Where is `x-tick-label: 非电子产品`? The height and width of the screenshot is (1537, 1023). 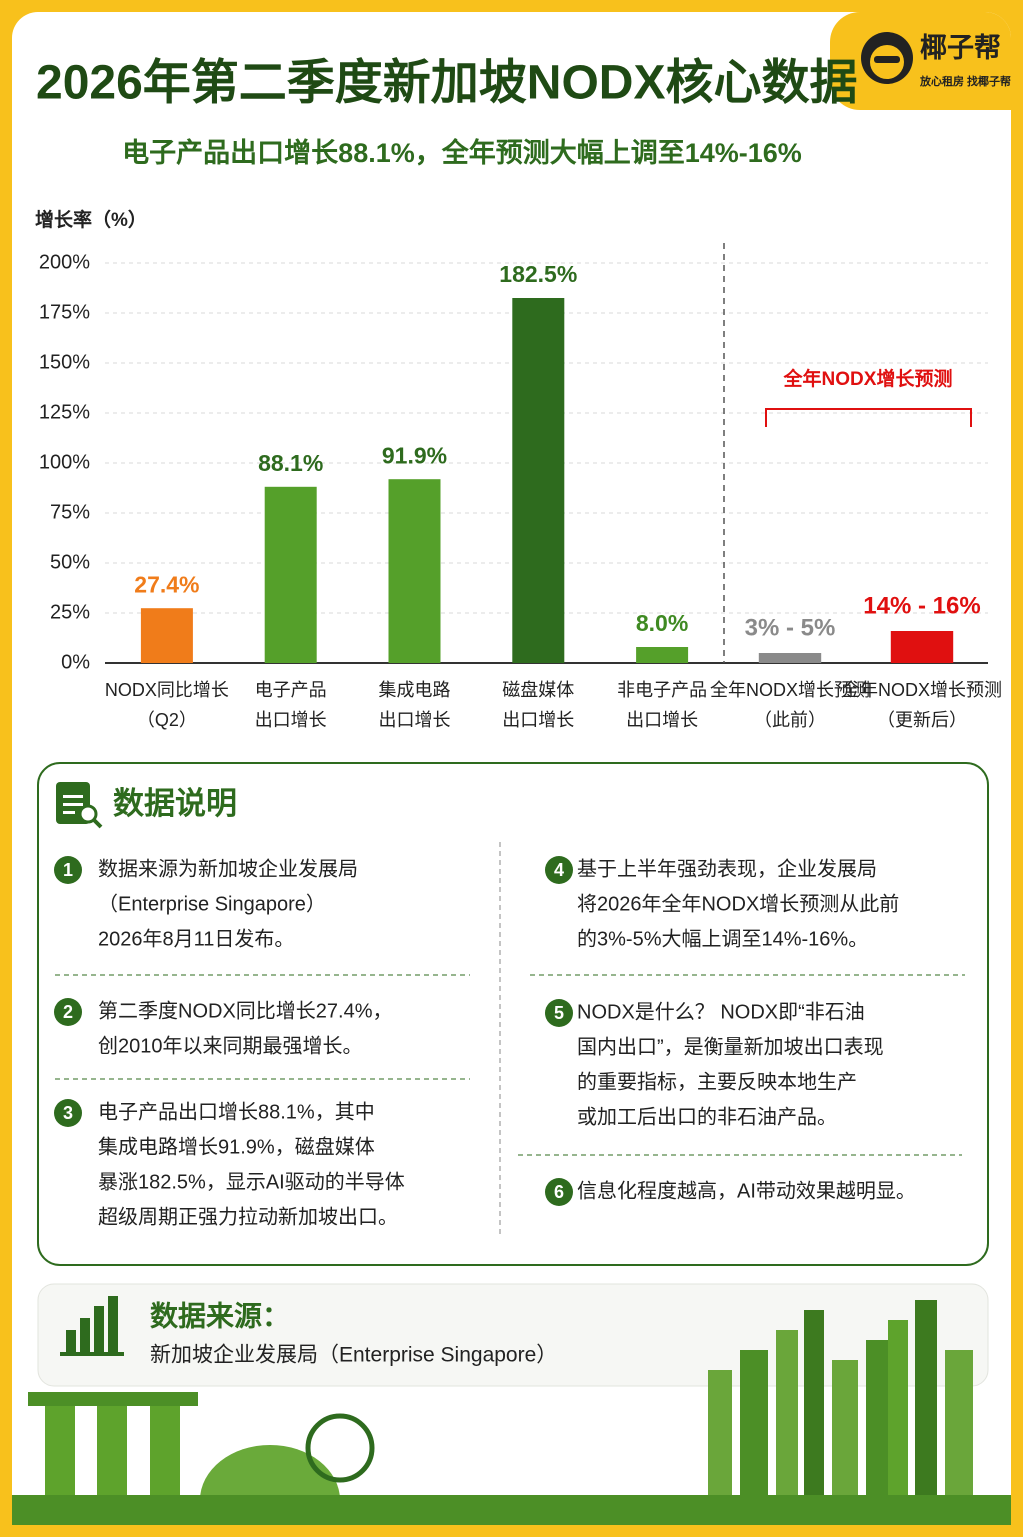 x-tick-label: 非电子产品 is located at coordinates (662, 690).